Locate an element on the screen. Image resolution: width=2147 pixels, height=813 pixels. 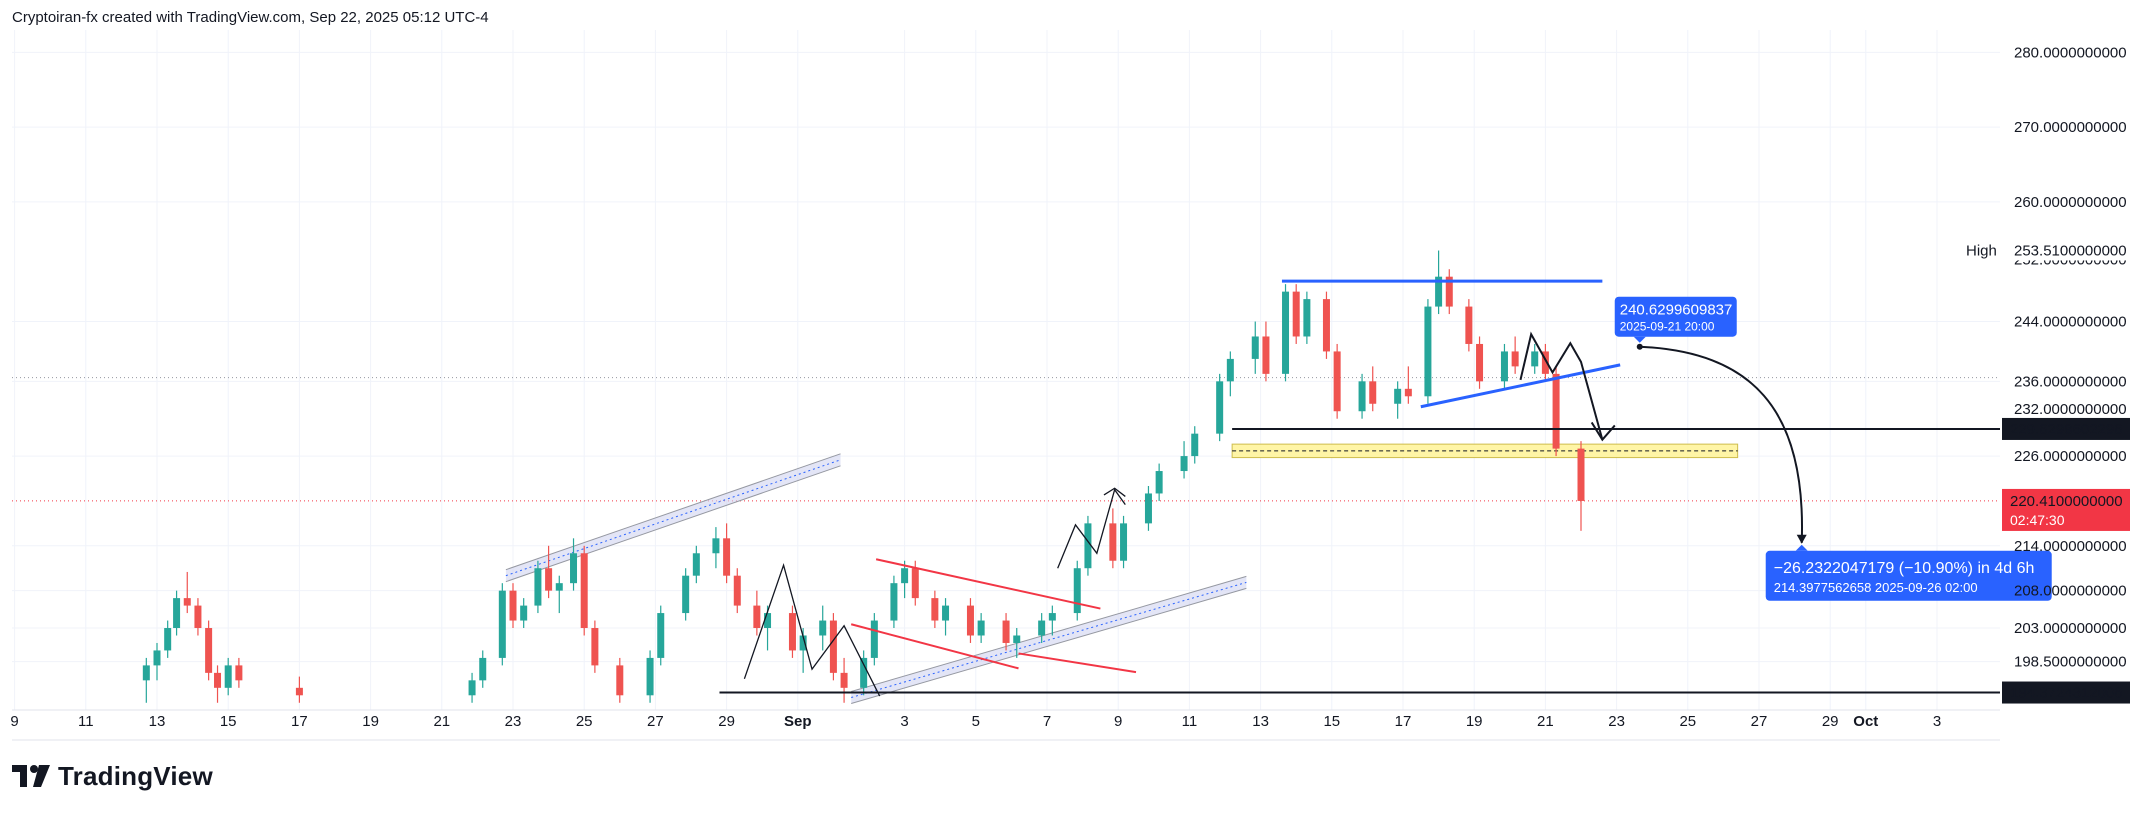
time-tick-label: 3 is located at coordinates (1937, 721).